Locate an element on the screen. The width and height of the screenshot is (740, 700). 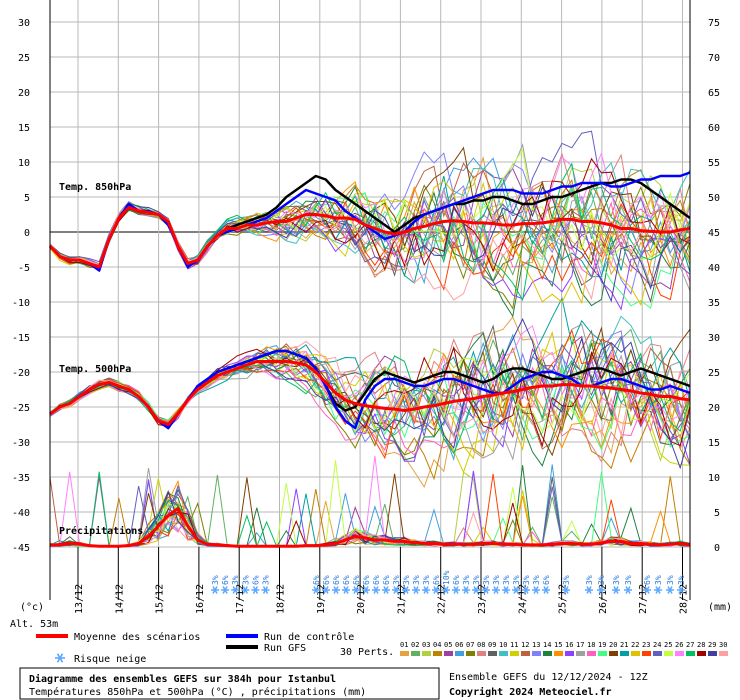
t500-panel-label: Temp. 500hPa is located at coordinates (95, 369).